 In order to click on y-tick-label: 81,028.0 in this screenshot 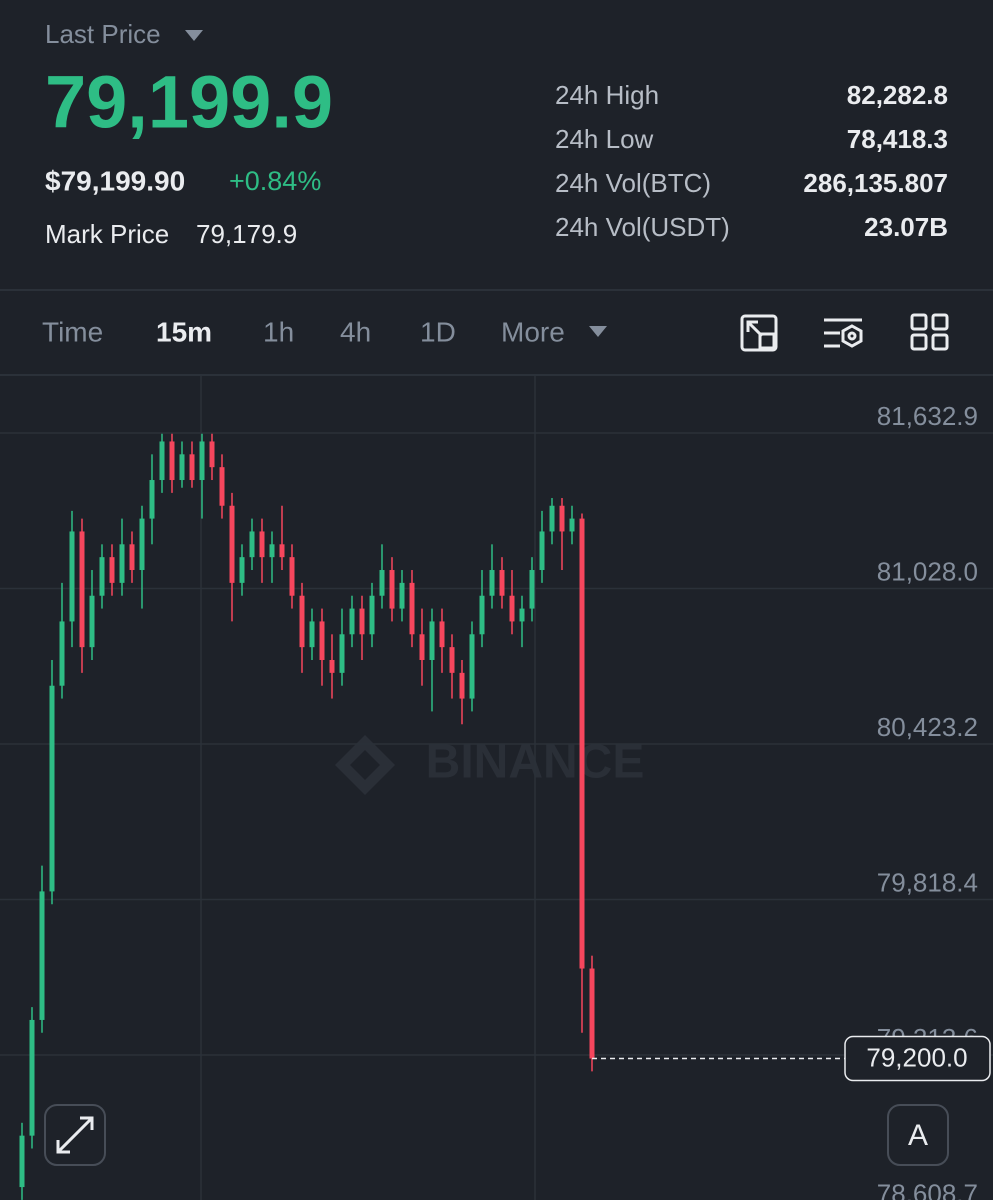, I will do `click(927, 571)`.